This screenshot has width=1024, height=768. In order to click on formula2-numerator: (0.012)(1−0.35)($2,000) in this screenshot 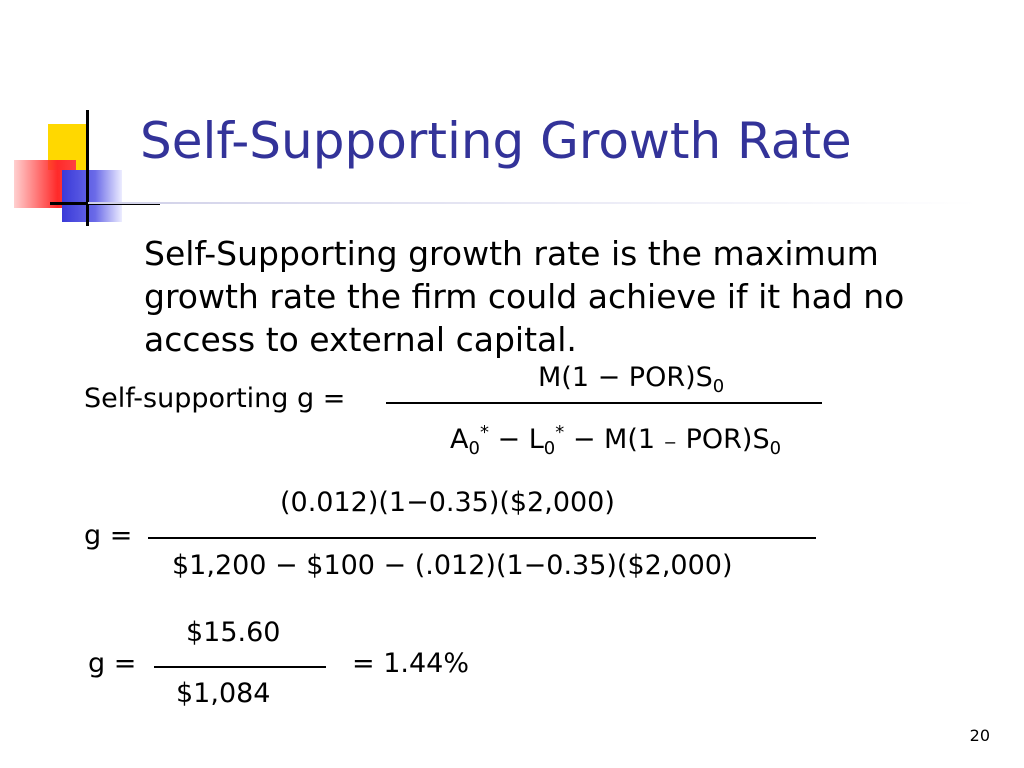, I will do `click(447, 502)`.